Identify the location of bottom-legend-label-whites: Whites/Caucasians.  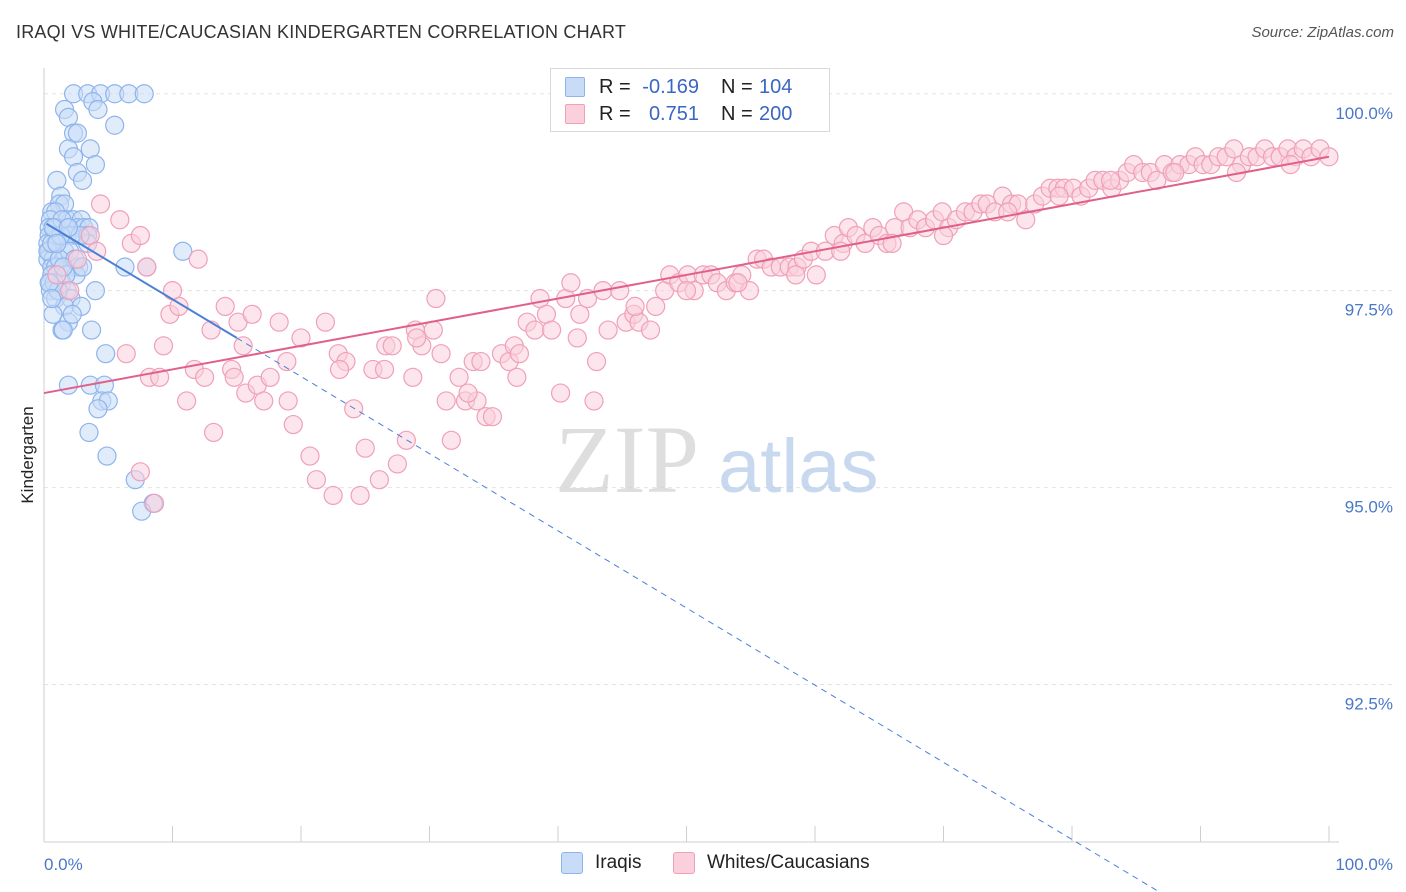
(788, 862).